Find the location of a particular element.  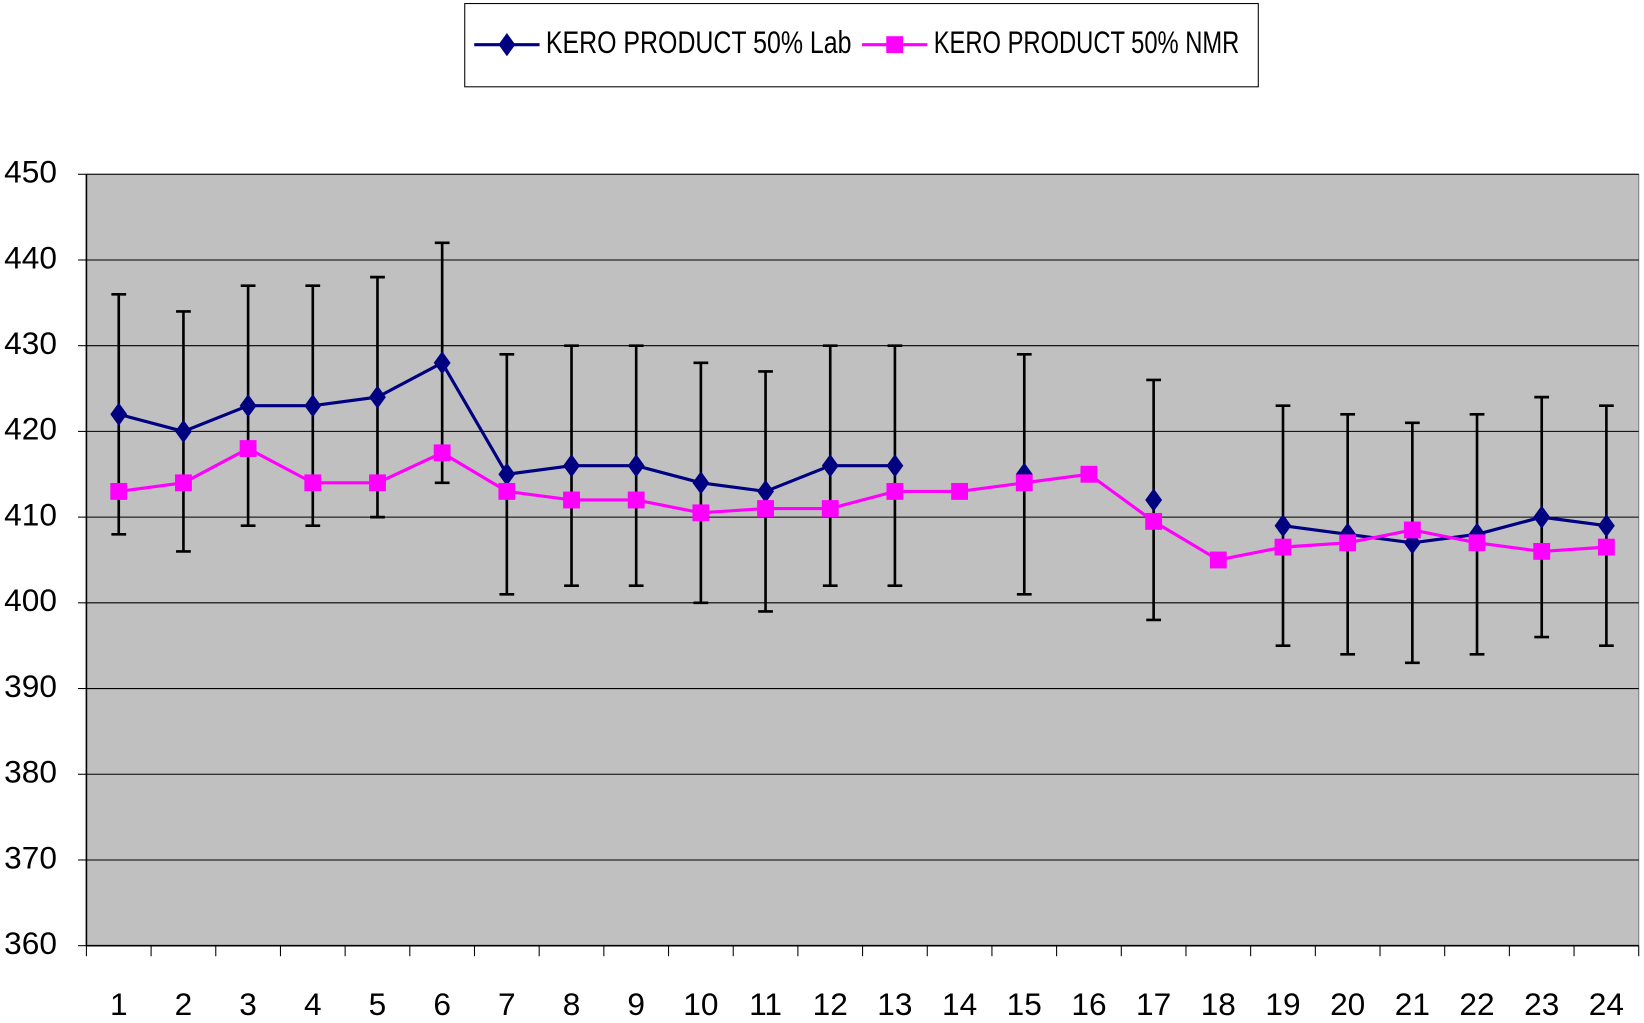

x-tick-label: 13 is located at coordinates (894, 1004).